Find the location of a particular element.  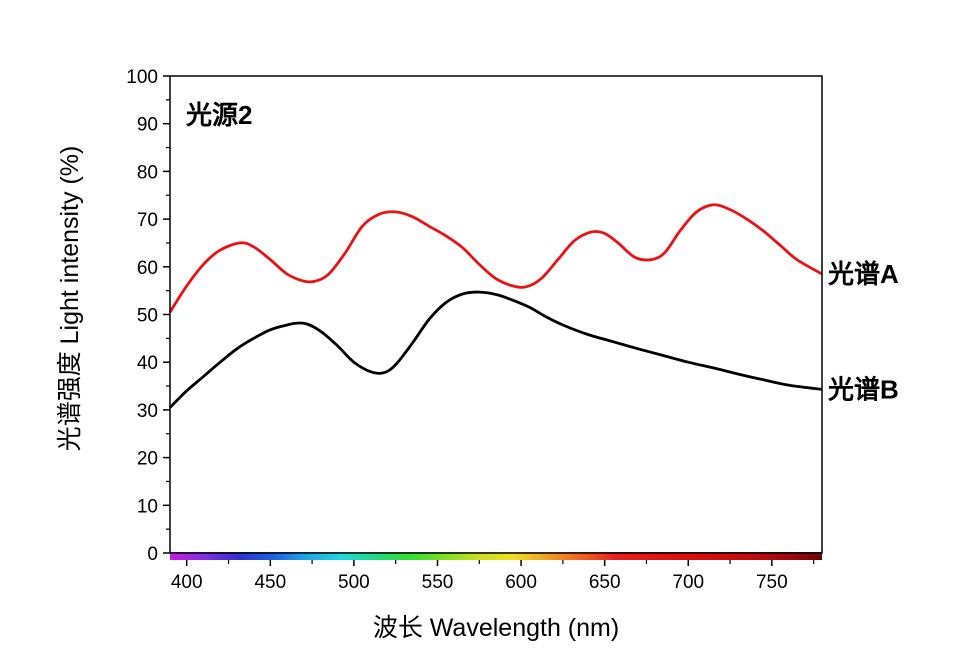

x-tick-label: 450 is located at coordinates (270, 582).